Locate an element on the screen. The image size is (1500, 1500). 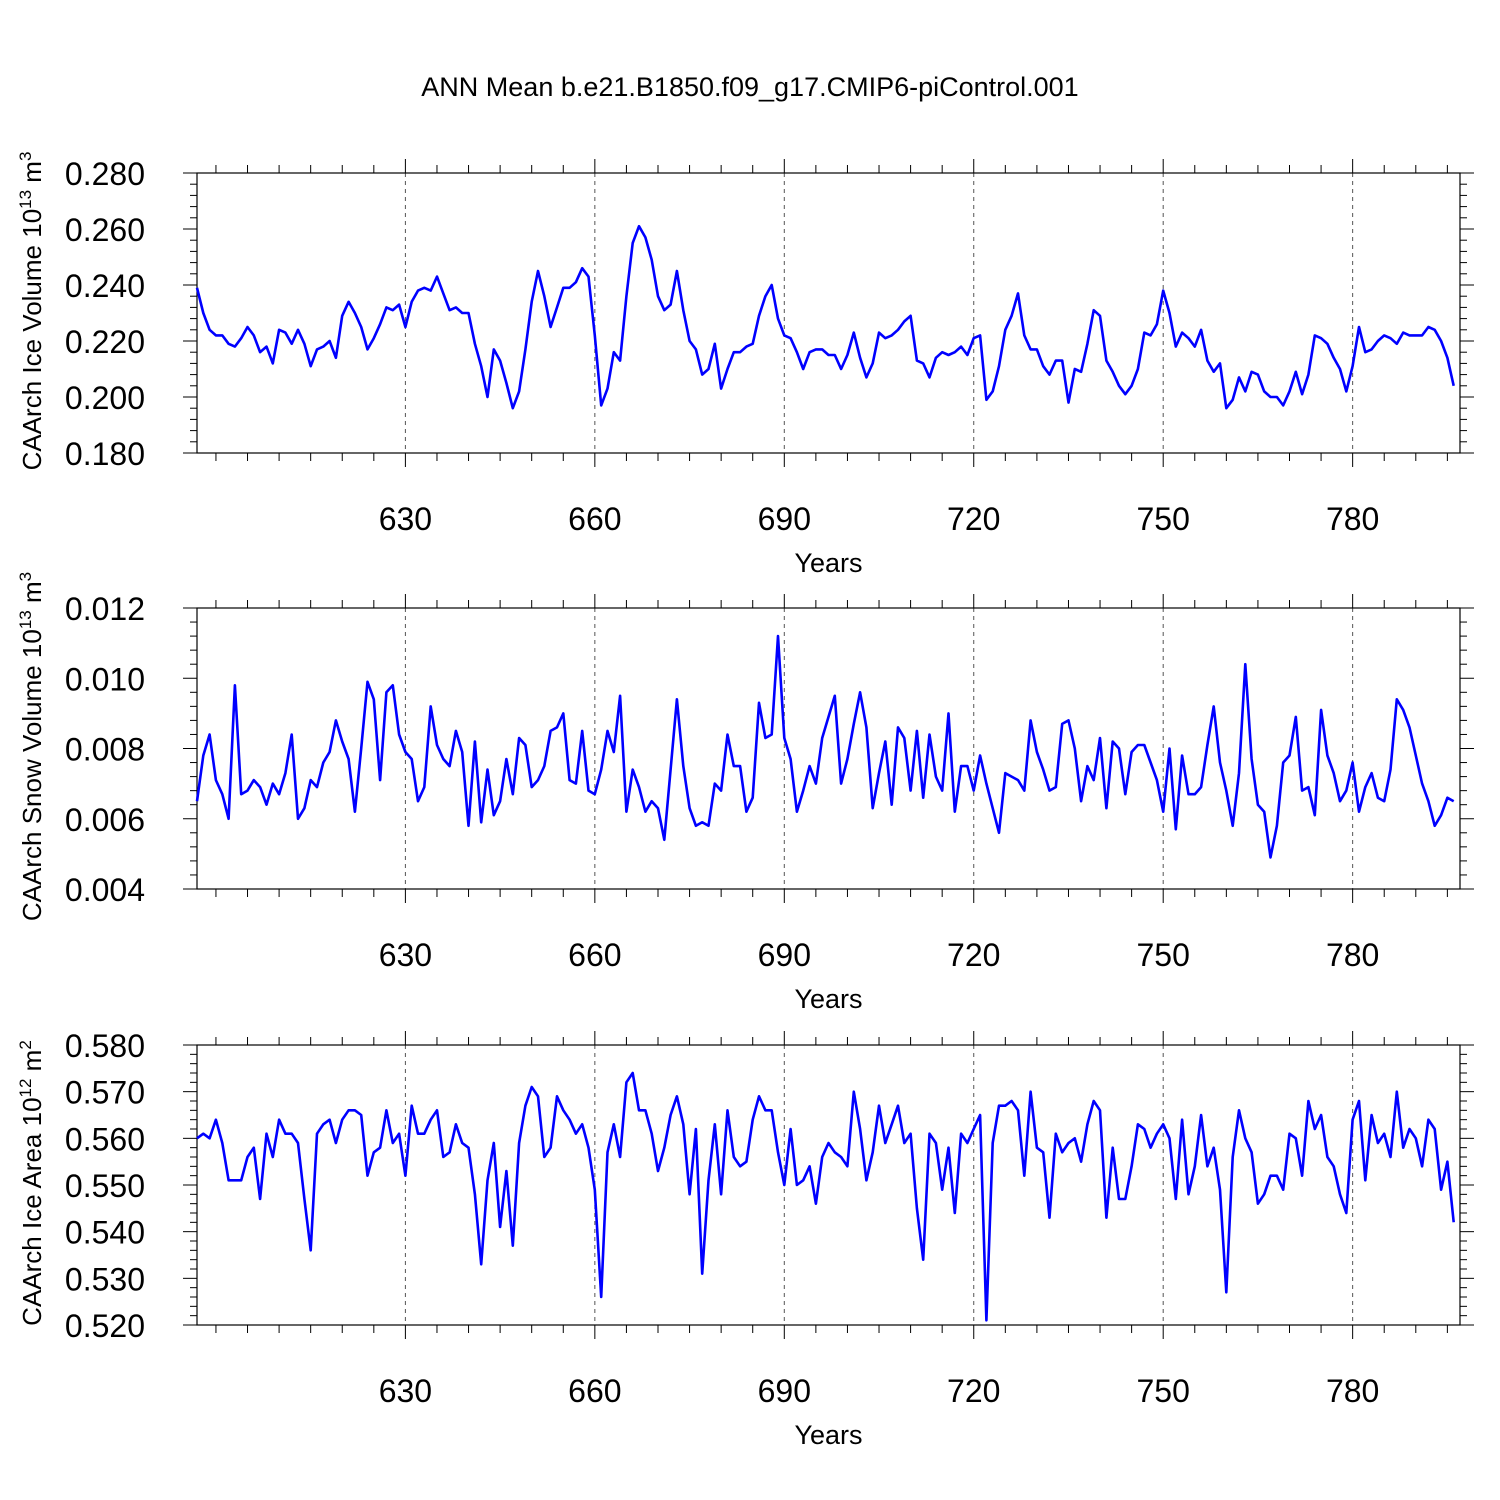
y-tick-label: 0.550 is located at coordinates (105, 1186).